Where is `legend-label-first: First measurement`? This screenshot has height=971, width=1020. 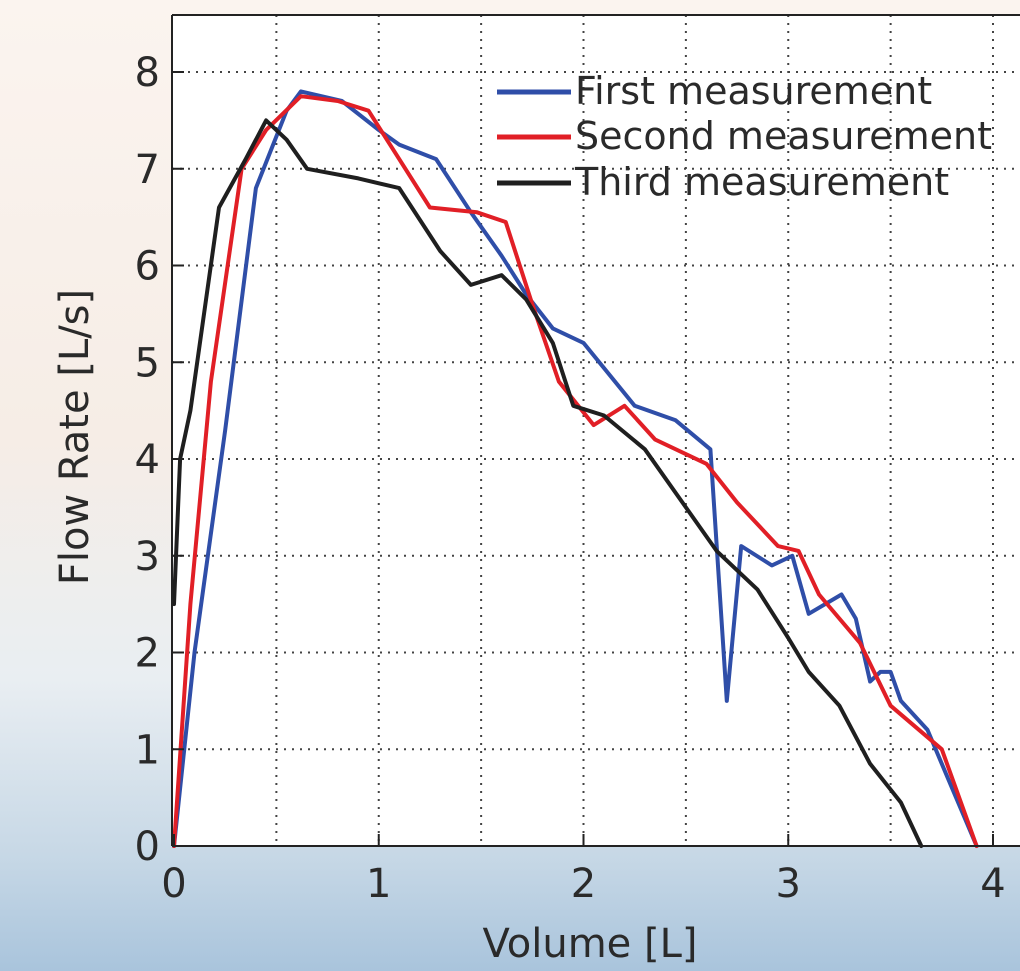 legend-label-first: First measurement is located at coordinates (753, 91).